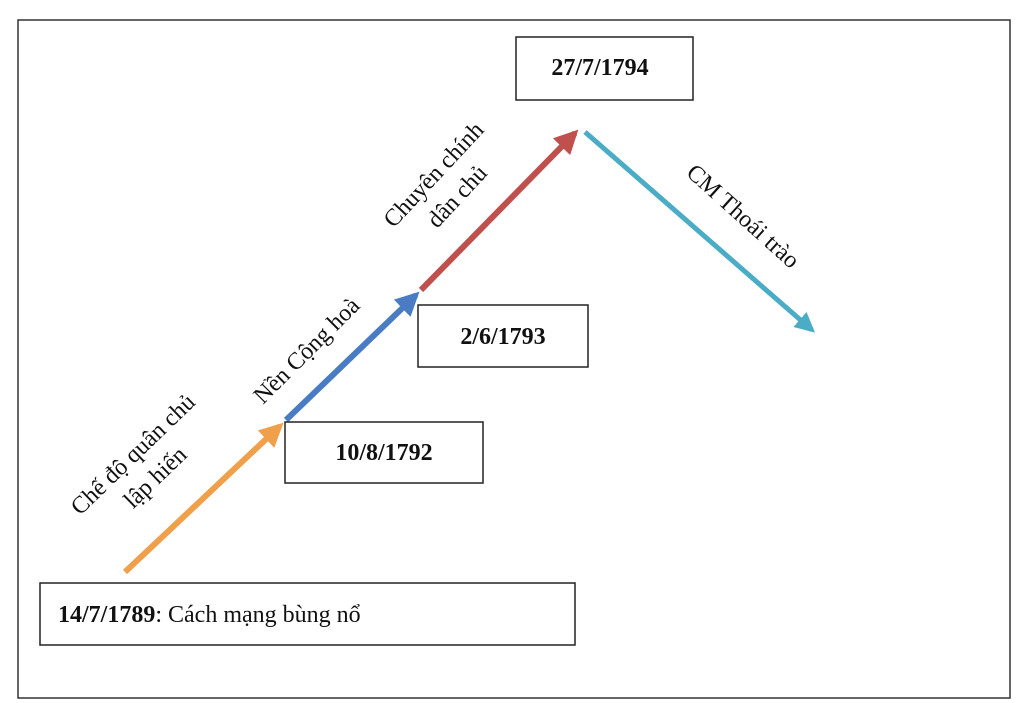 The image size is (1024, 703). I want to click on stage-label: Nền Cộng hoà, so click(307, 351).